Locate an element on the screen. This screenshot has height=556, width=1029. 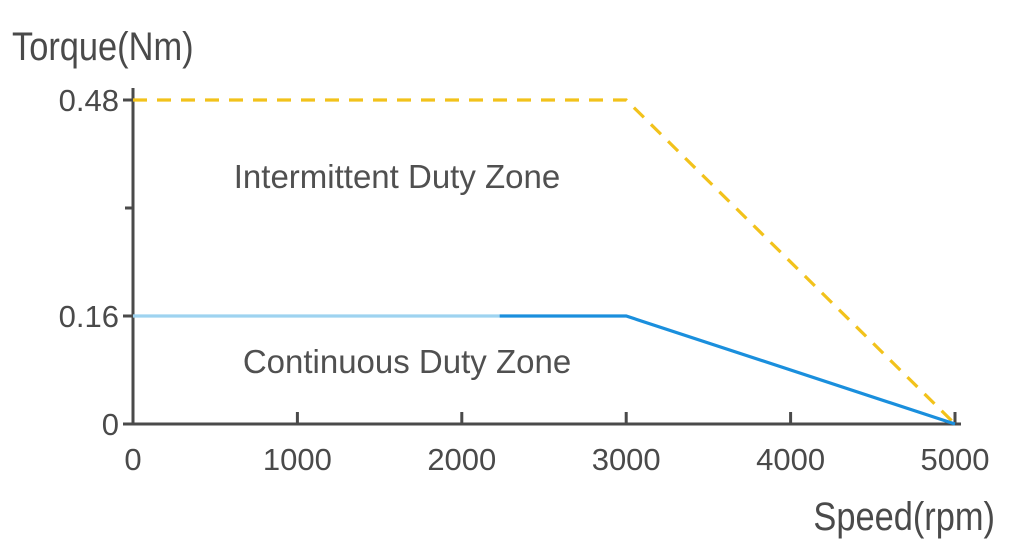
x-axis-title: Speed(rpm) is located at coordinates (904, 516).